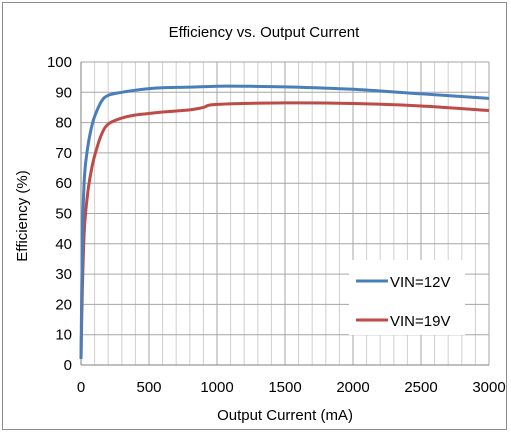 This screenshot has height=434, width=511. What do you see at coordinates (488, 387) in the screenshot?
I see `x-tick-label: 3000` at bounding box center [488, 387].